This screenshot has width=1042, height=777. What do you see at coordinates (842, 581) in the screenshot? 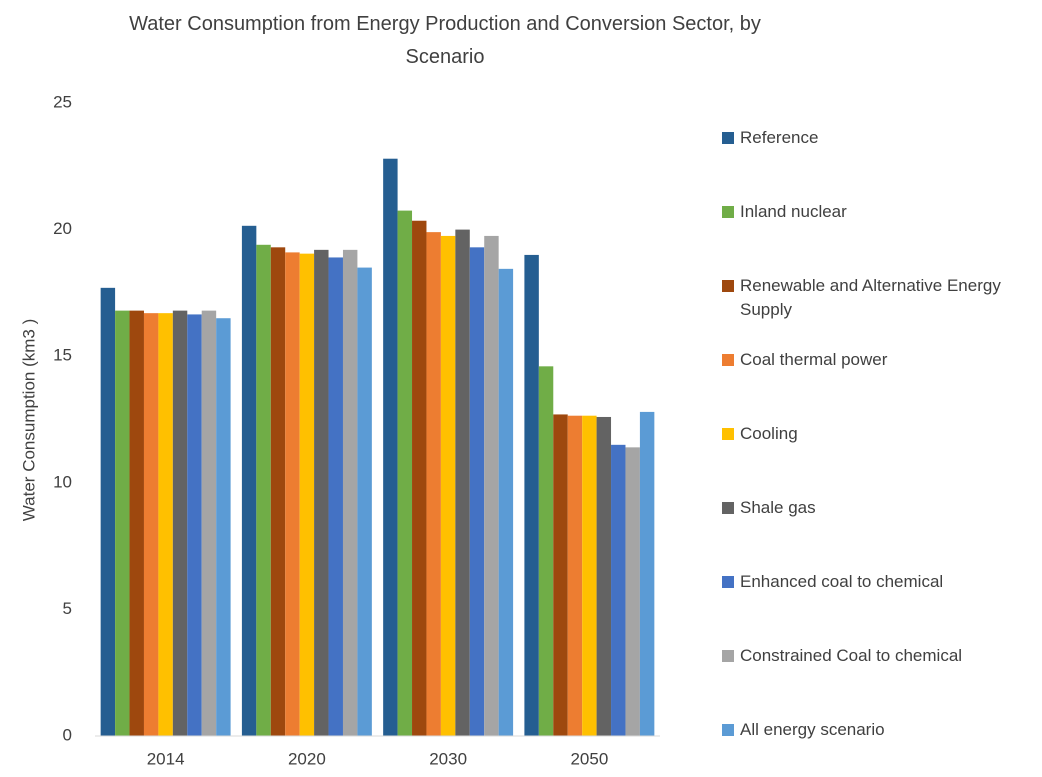
I see `legend-label: Enhanced coal to chemical` at bounding box center [842, 581].